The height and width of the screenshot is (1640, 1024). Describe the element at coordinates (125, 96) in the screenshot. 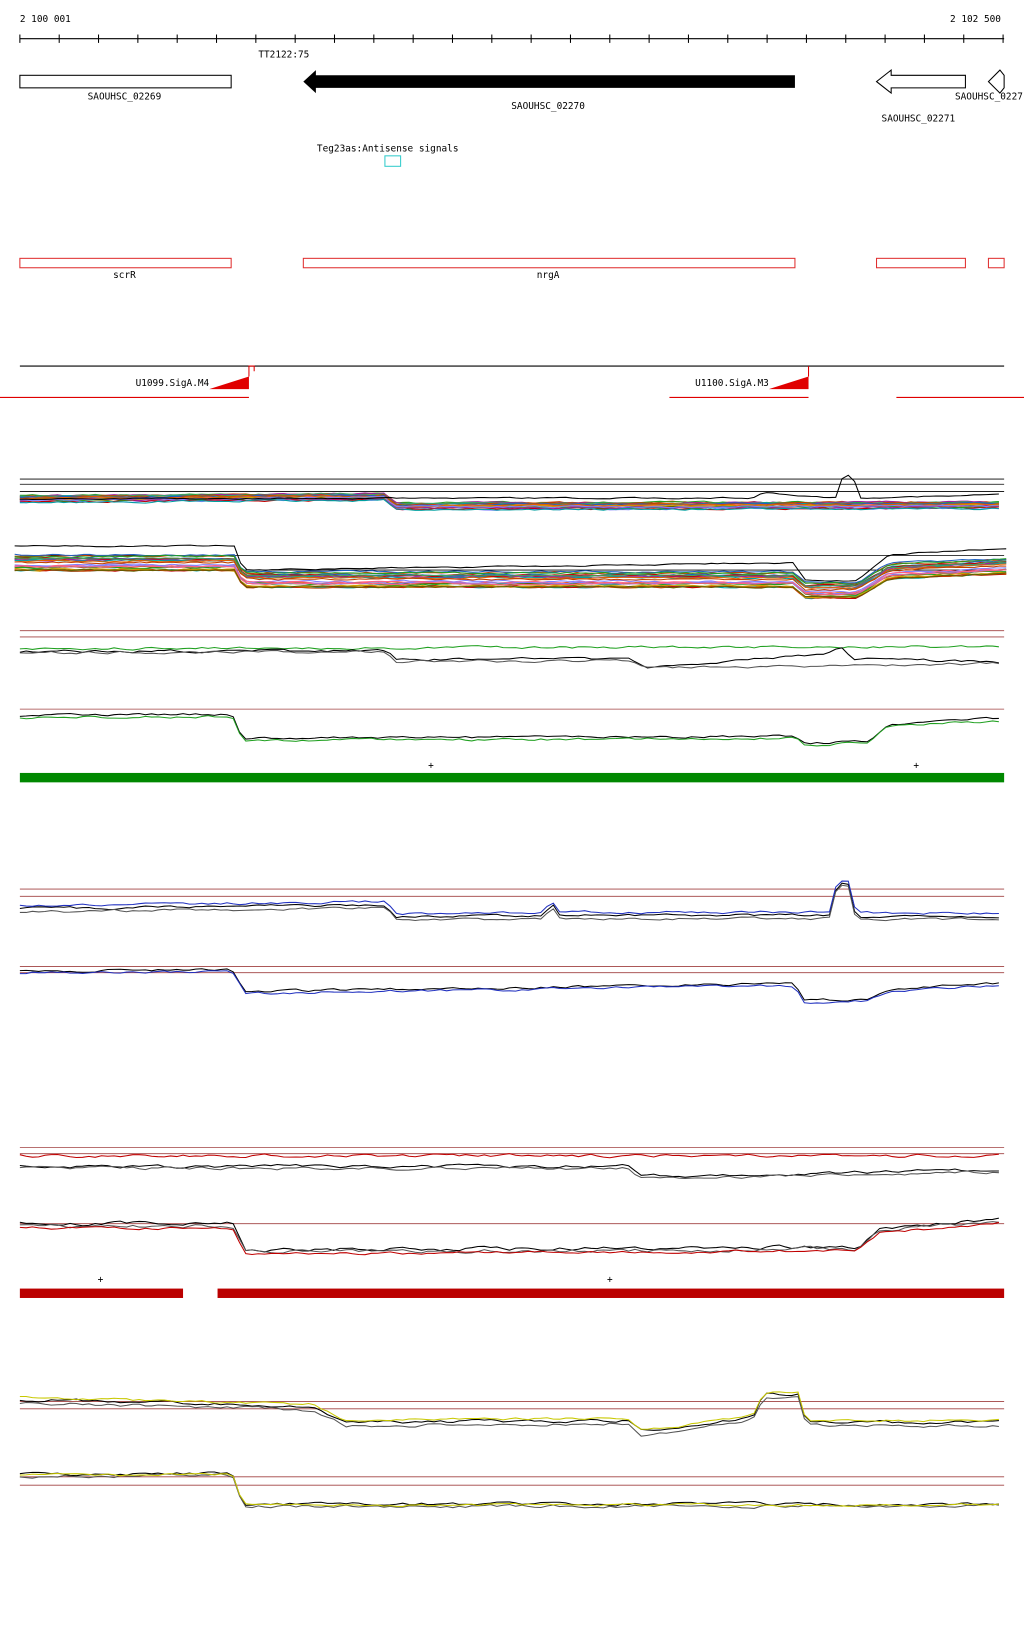

I see `gene-label: SAOUHSC_02269` at that location.